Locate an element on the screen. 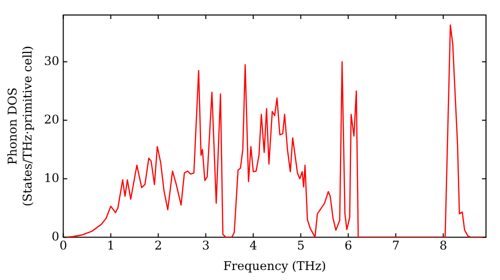 The height and width of the screenshot is (280, 500). y-tick-label: 30 is located at coordinates (52, 61).